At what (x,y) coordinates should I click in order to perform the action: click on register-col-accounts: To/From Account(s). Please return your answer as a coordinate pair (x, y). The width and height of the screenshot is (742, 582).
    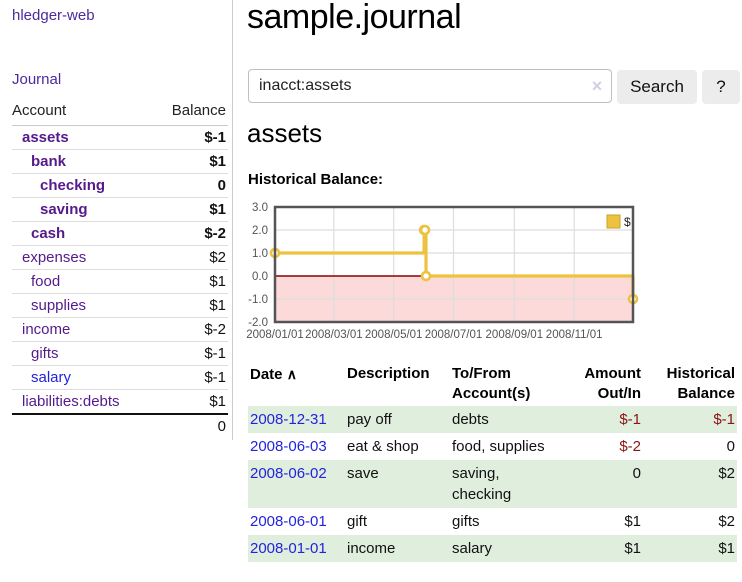
    Looking at the image, I should click on (491, 383).